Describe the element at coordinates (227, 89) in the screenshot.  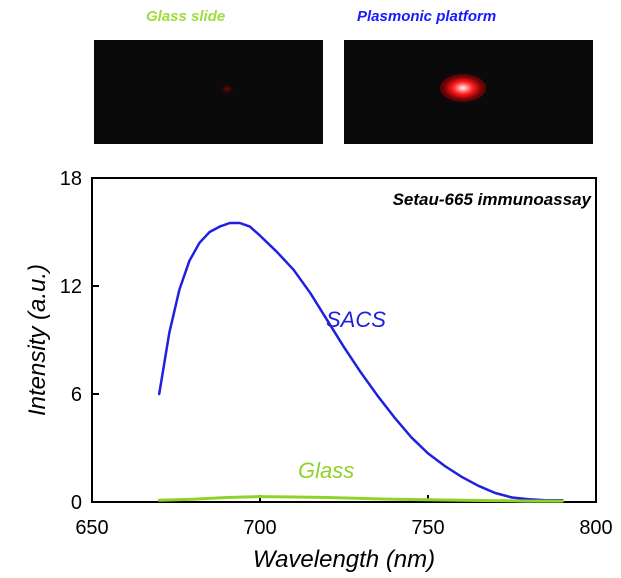
I see `glass-slide-faint-spot` at that location.